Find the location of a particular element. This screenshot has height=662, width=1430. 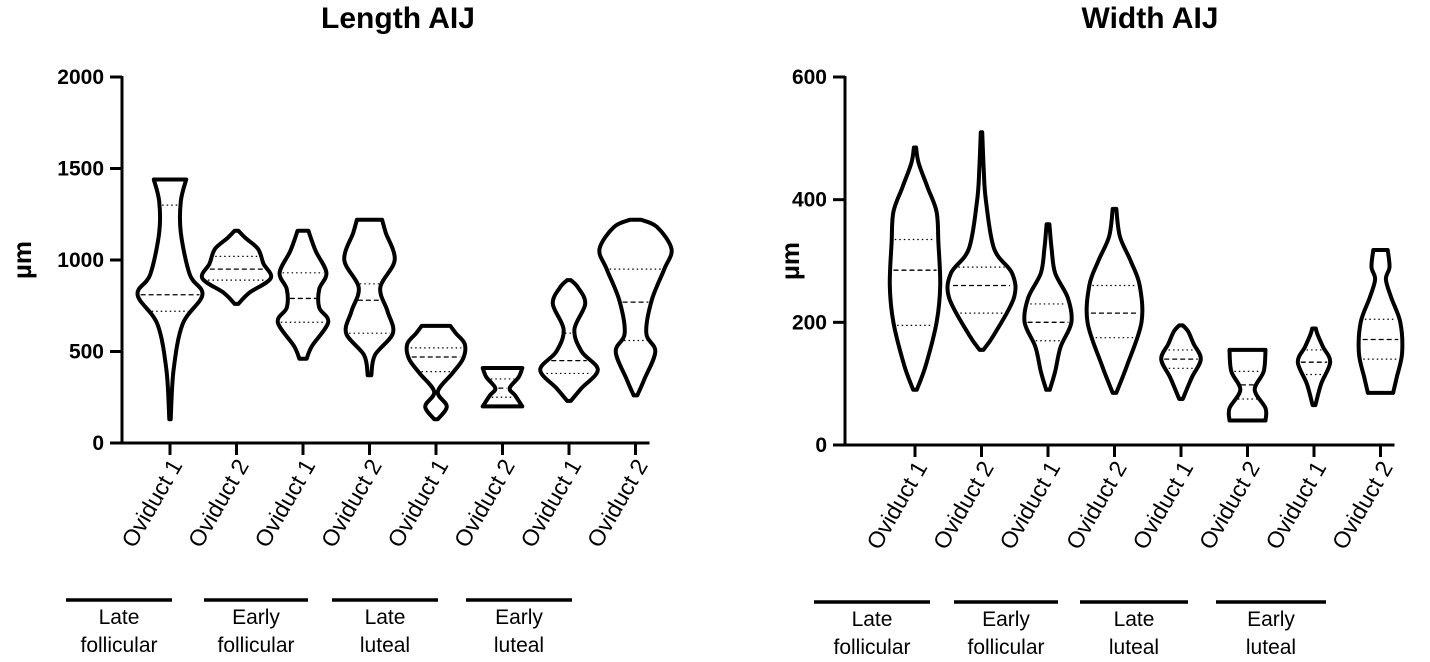

y-tick-label: 2000 is located at coordinates (80, 77).